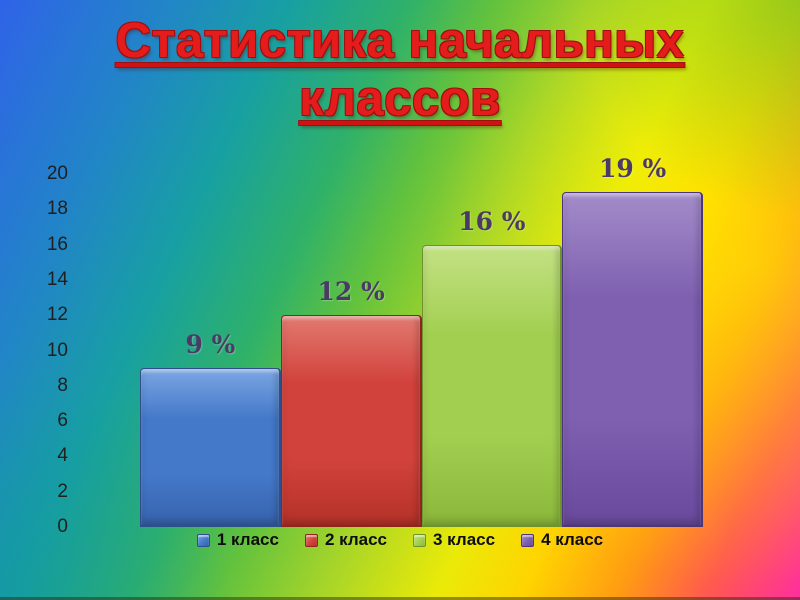 This screenshot has width=800, height=600. What do you see at coordinates (572, 539) in the screenshot?
I see `legend-label: 4 класс` at bounding box center [572, 539].